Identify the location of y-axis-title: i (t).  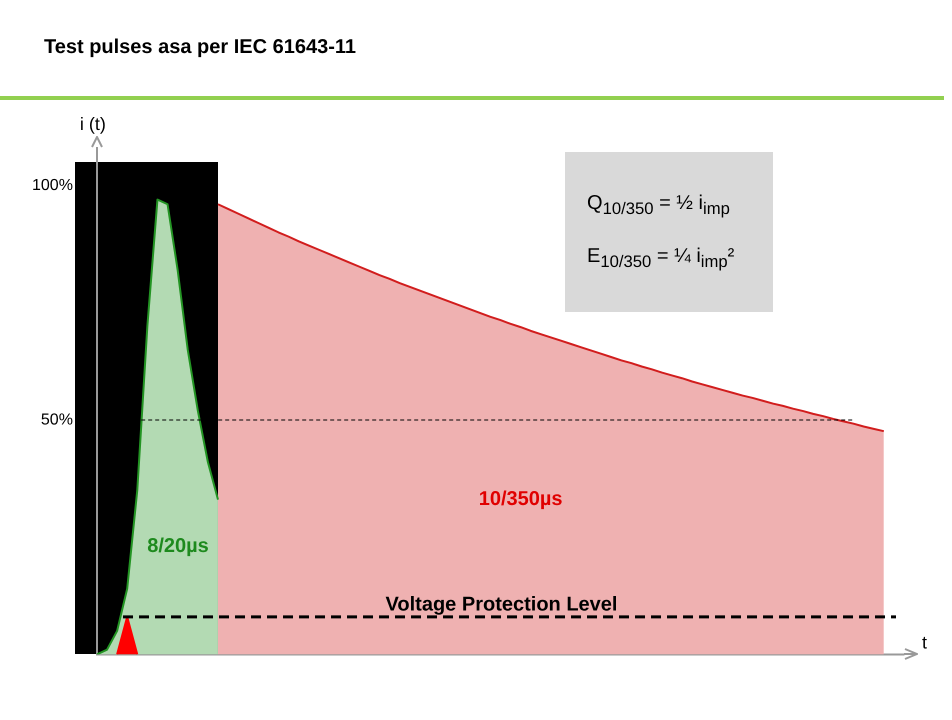
(93, 124).